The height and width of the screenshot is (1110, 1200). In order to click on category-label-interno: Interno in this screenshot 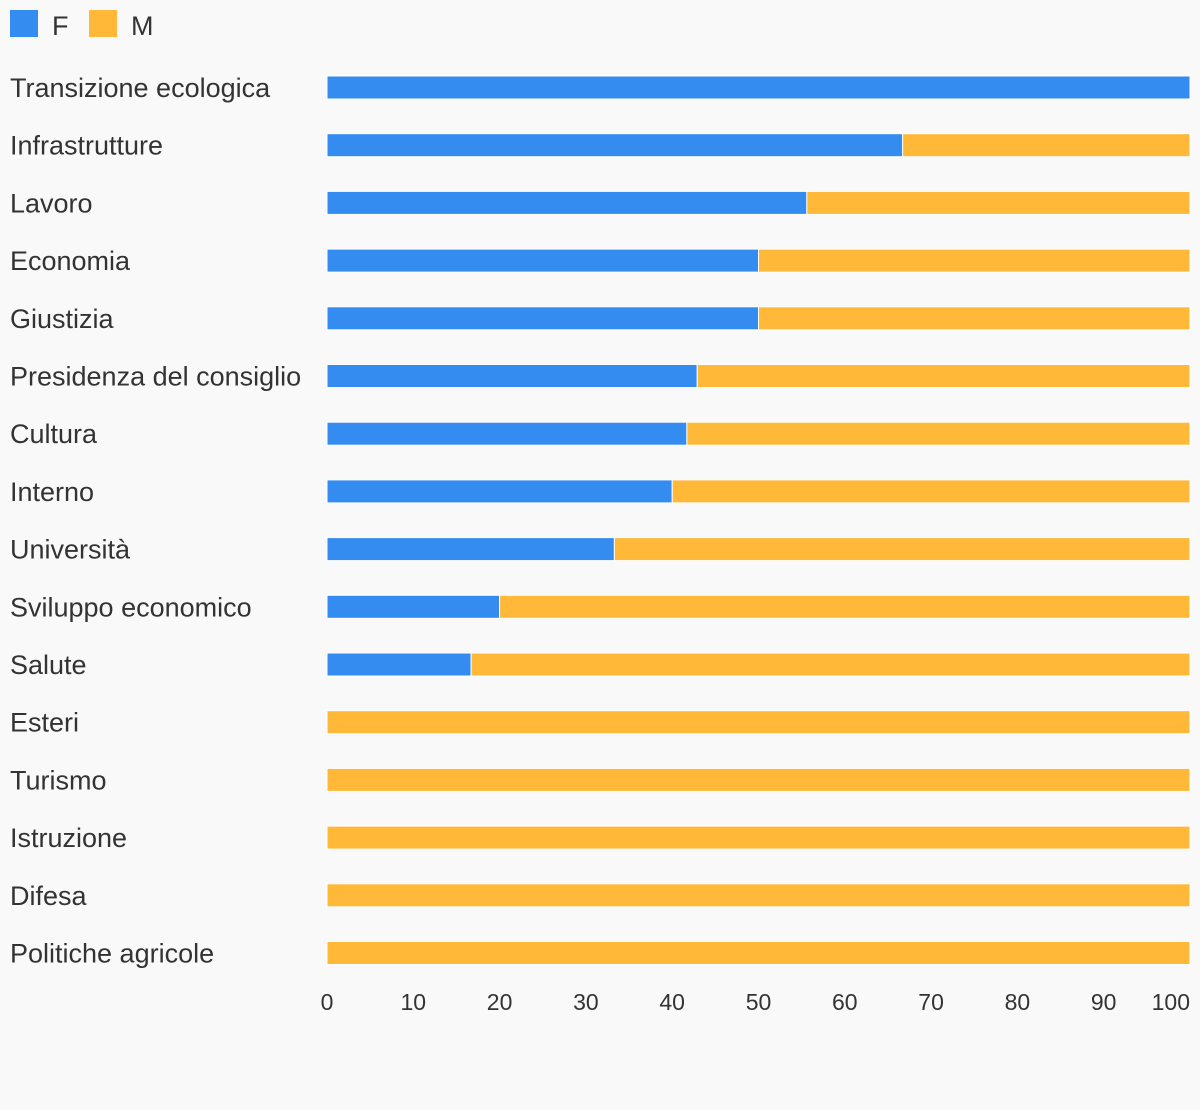, I will do `click(52, 492)`.